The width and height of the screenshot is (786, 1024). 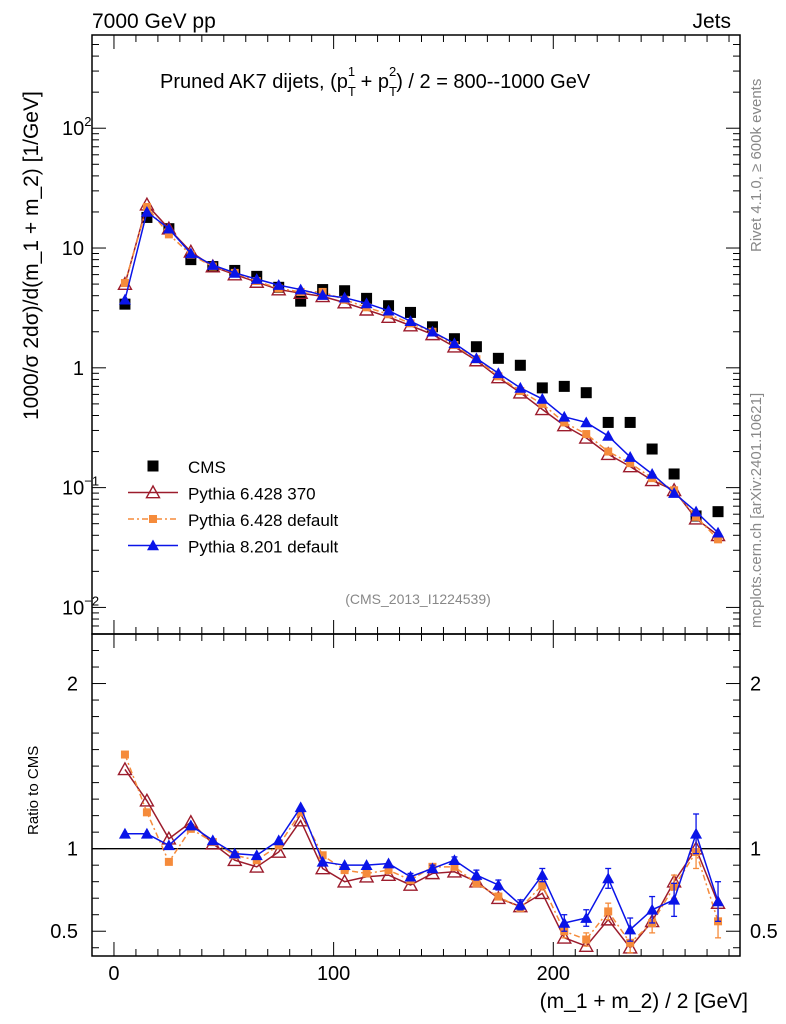 What do you see at coordinates (421, 868) in the screenshot?
I see `pythia-8-201-default-ratio-line` at bounding box center [421, 868].